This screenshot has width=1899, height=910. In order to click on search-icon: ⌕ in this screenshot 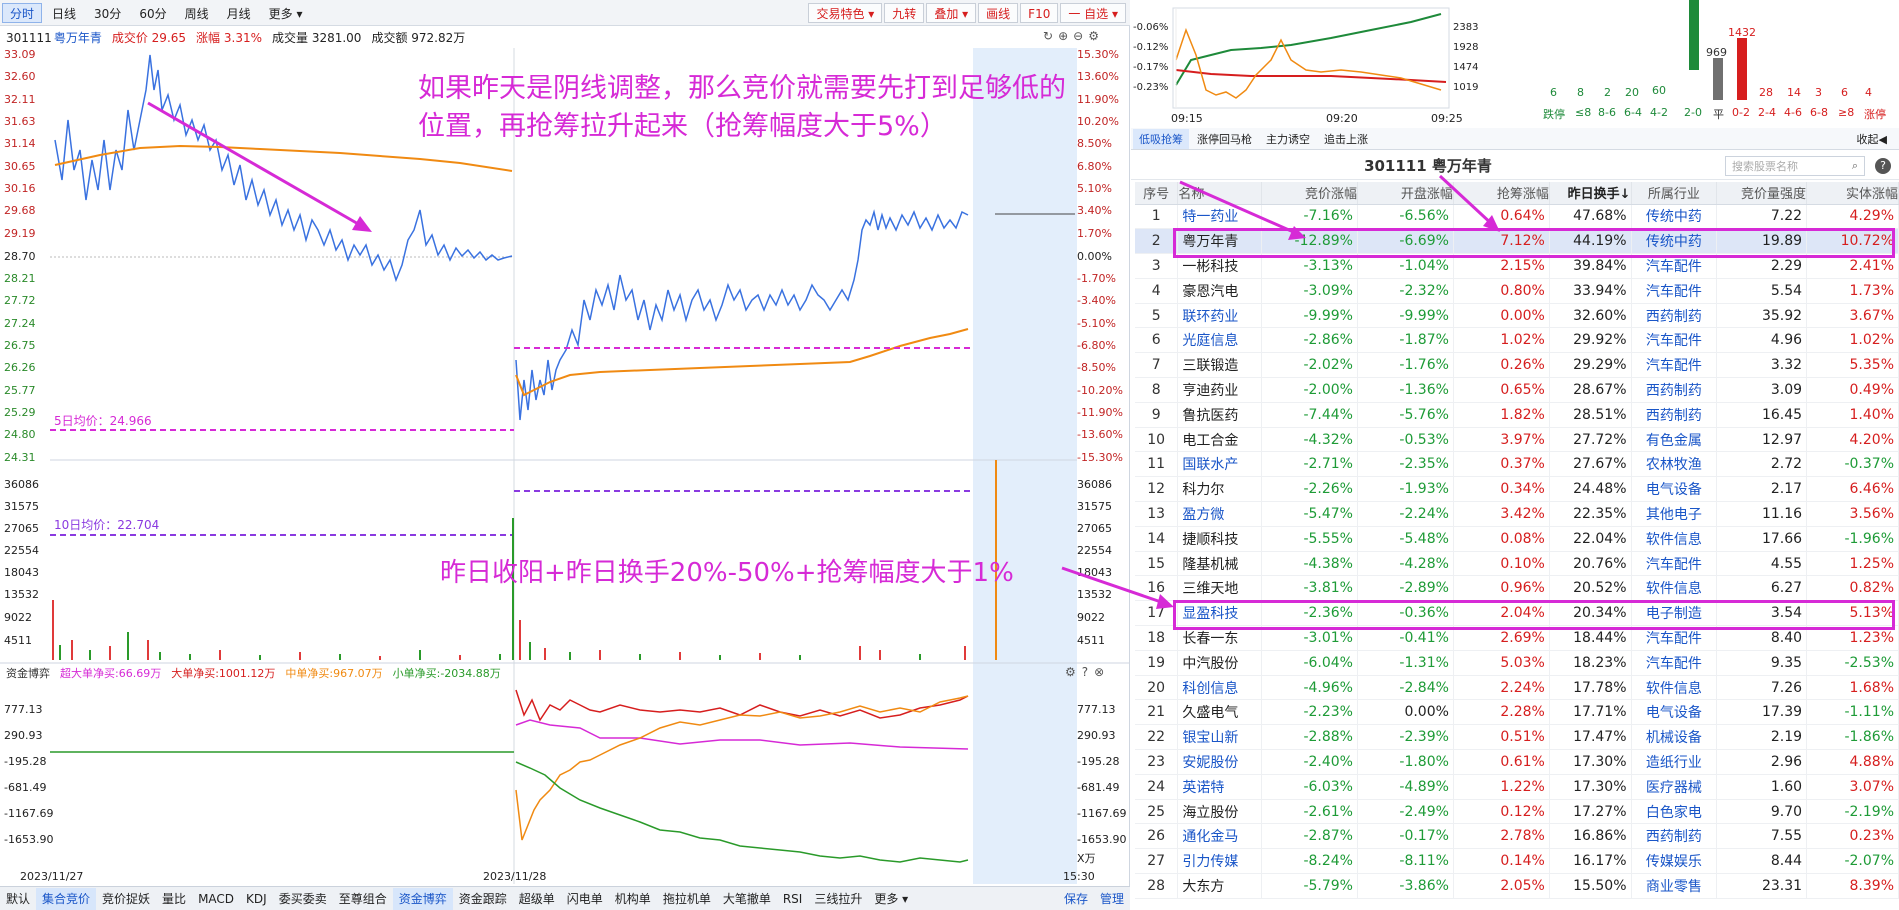, I will do `click(1854, 165)`.